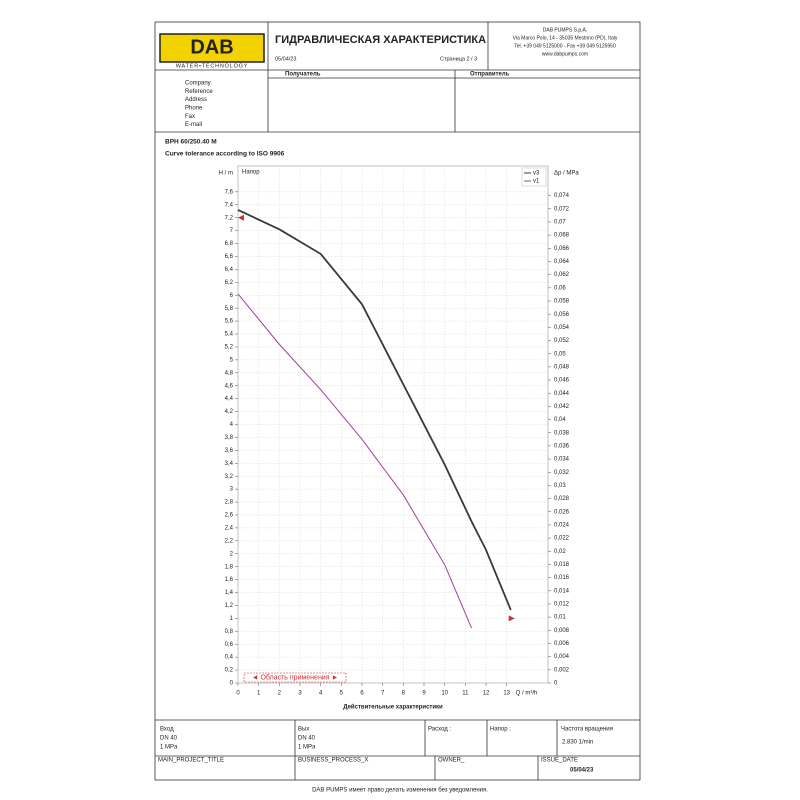 Image resolution: width=800 pixels, height=800 pixels. I want to click on y-tick-label: 3, so click(232, 490).